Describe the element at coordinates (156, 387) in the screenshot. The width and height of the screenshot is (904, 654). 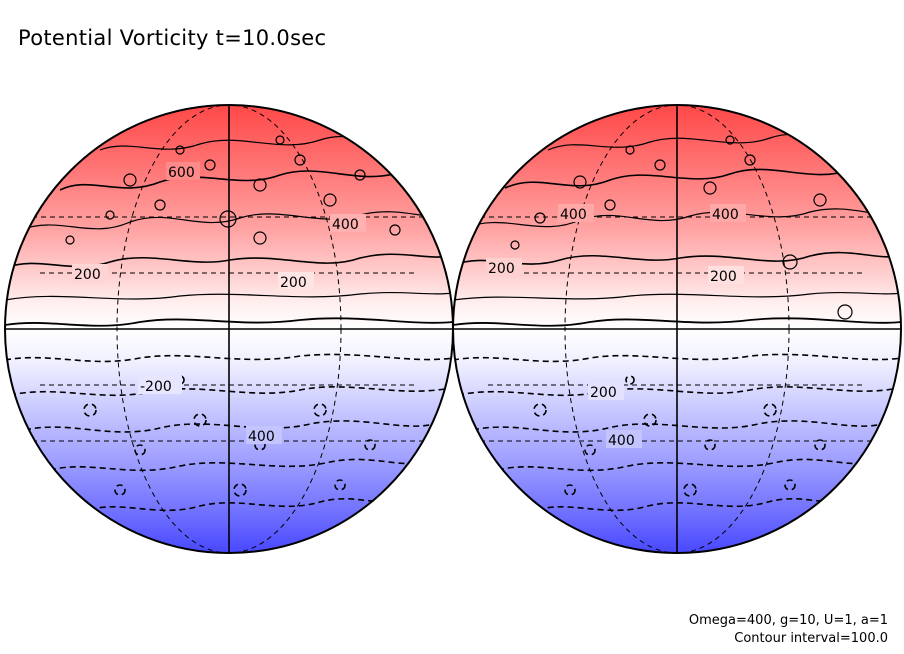
I see `contour-label: -200` at that location.